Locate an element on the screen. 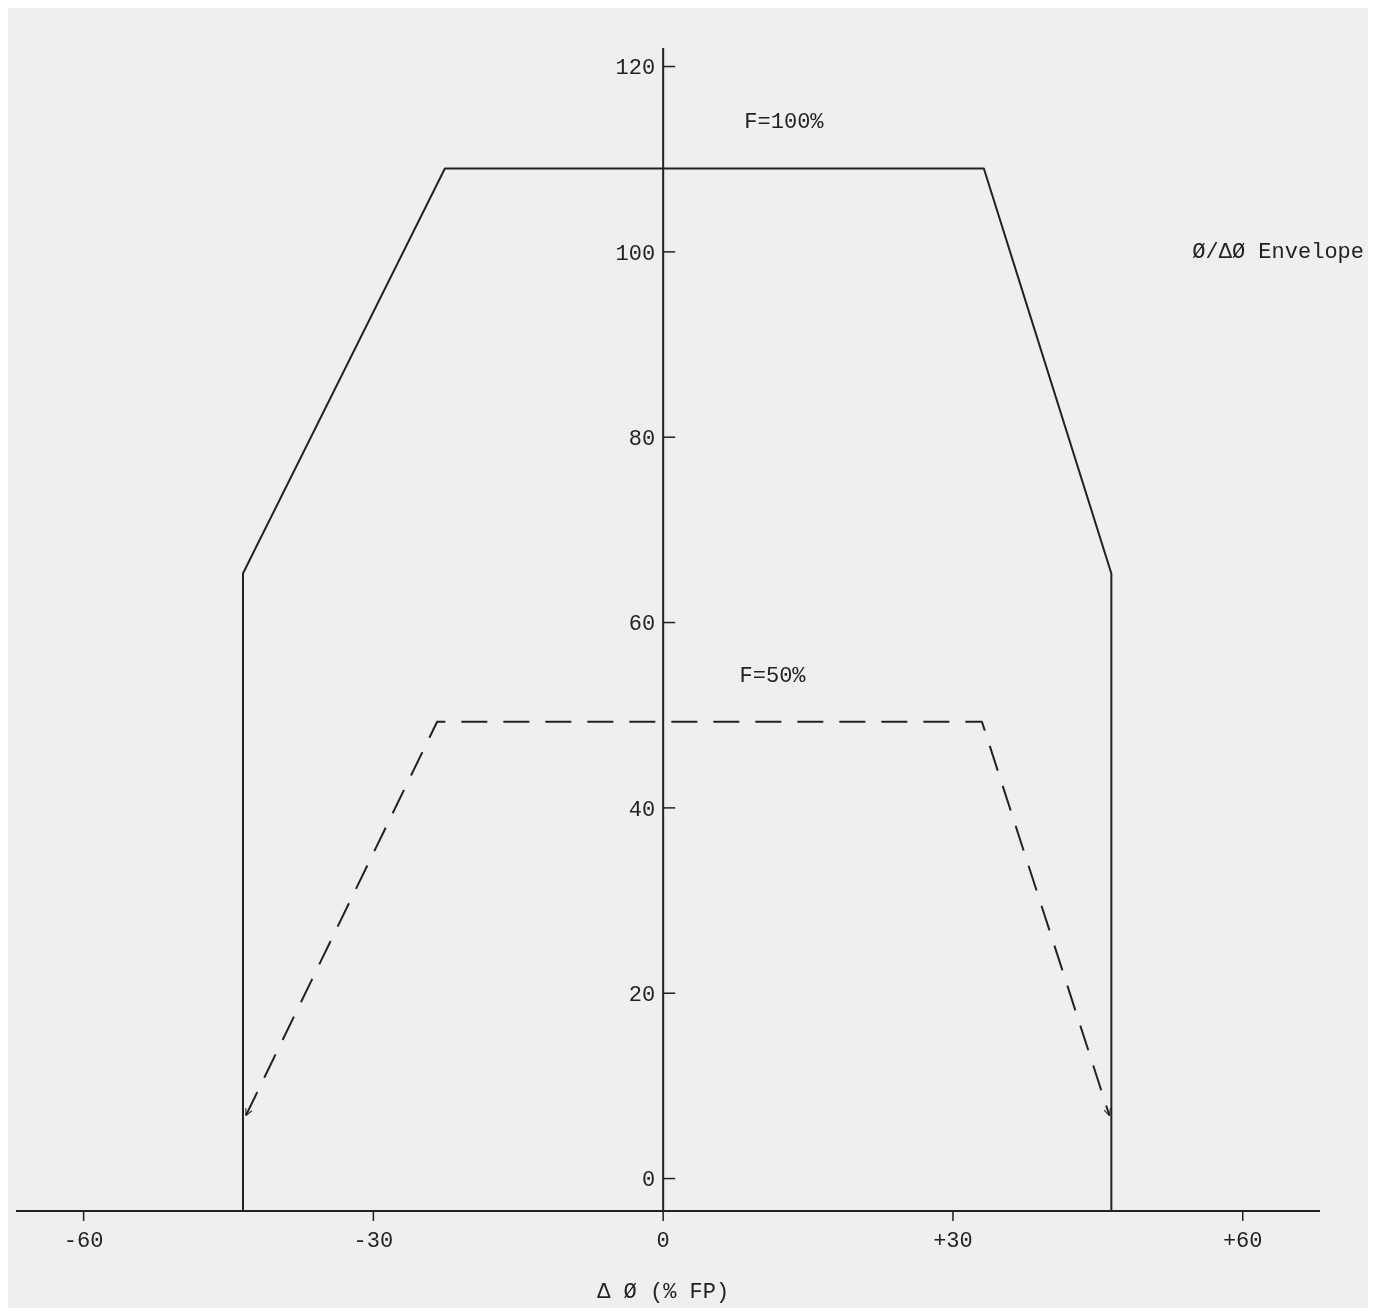 This screenshot has height=1314, width=1376. series-label: F=50% is located at coordinates (773, 676).